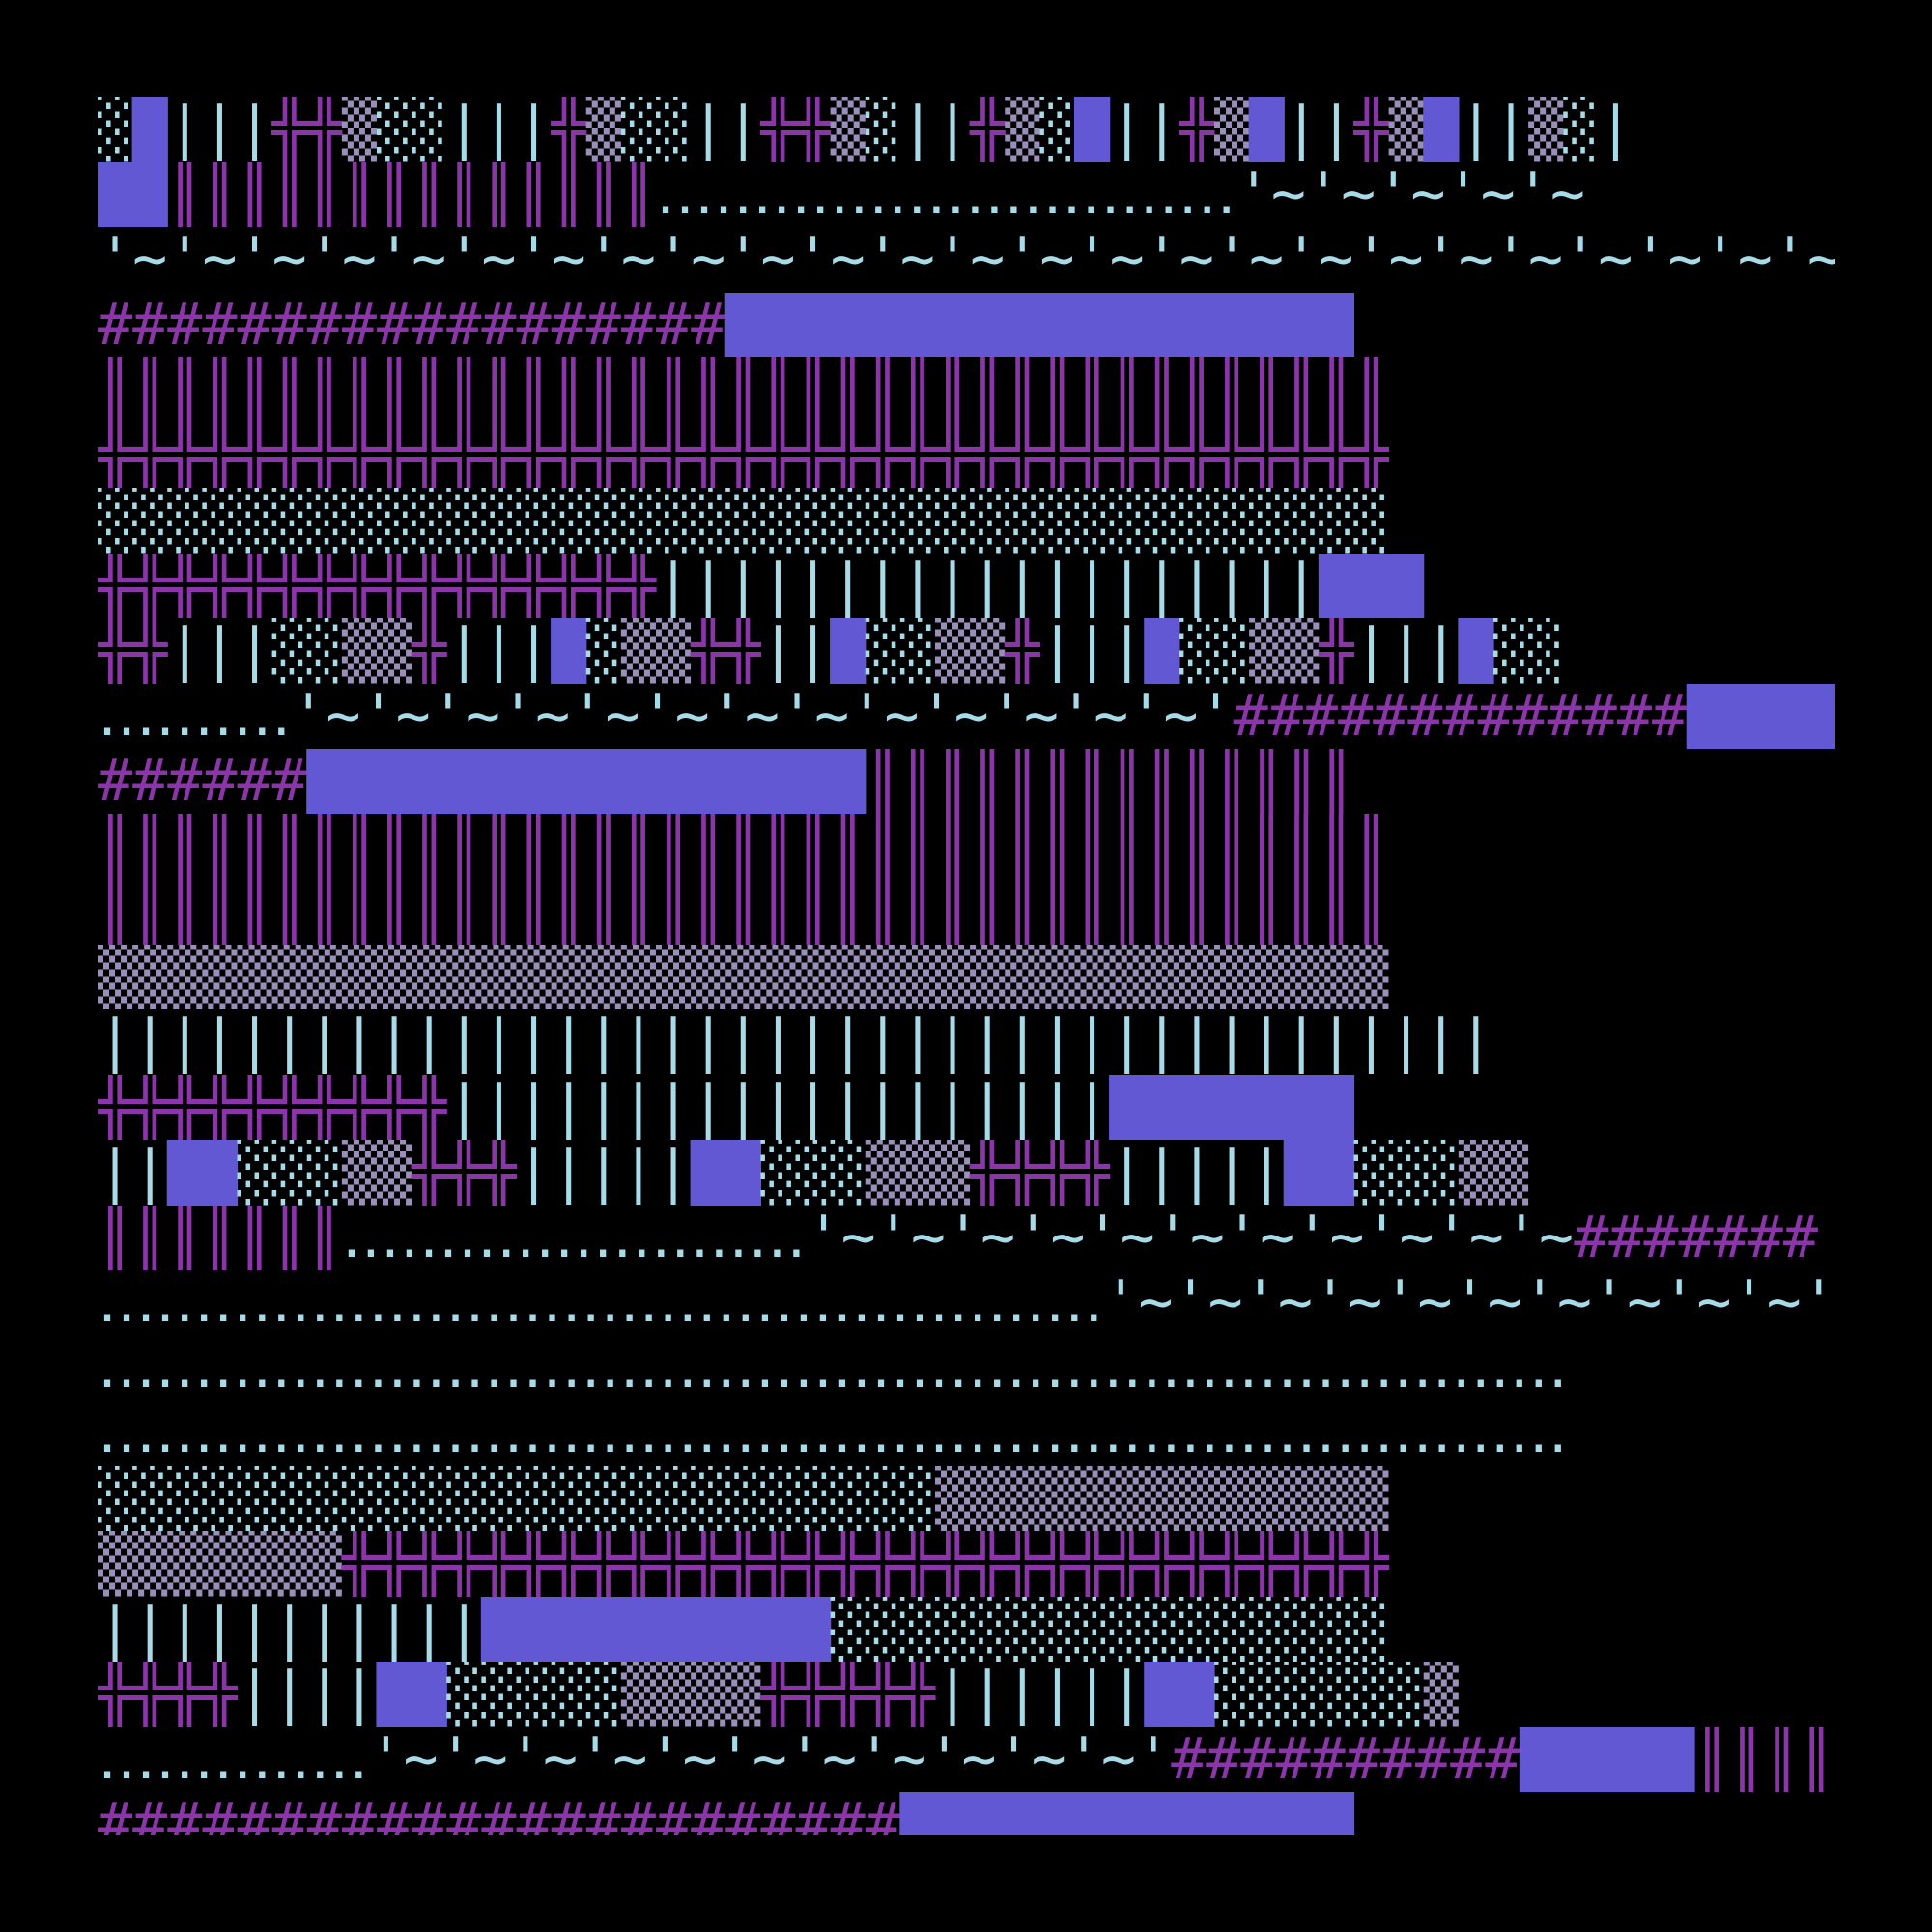  I want to click on glyph-run: ##########, so click(1345, 1759).